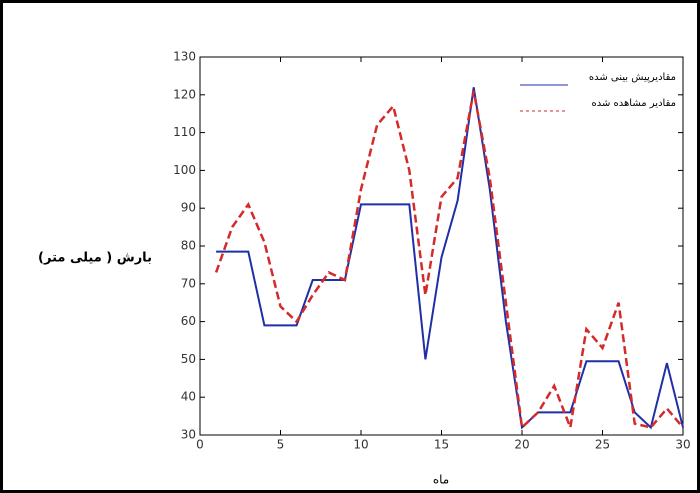 This screenshot has height=493, width=700. I want to click on y-tick-label: 50, so click(188, 359).